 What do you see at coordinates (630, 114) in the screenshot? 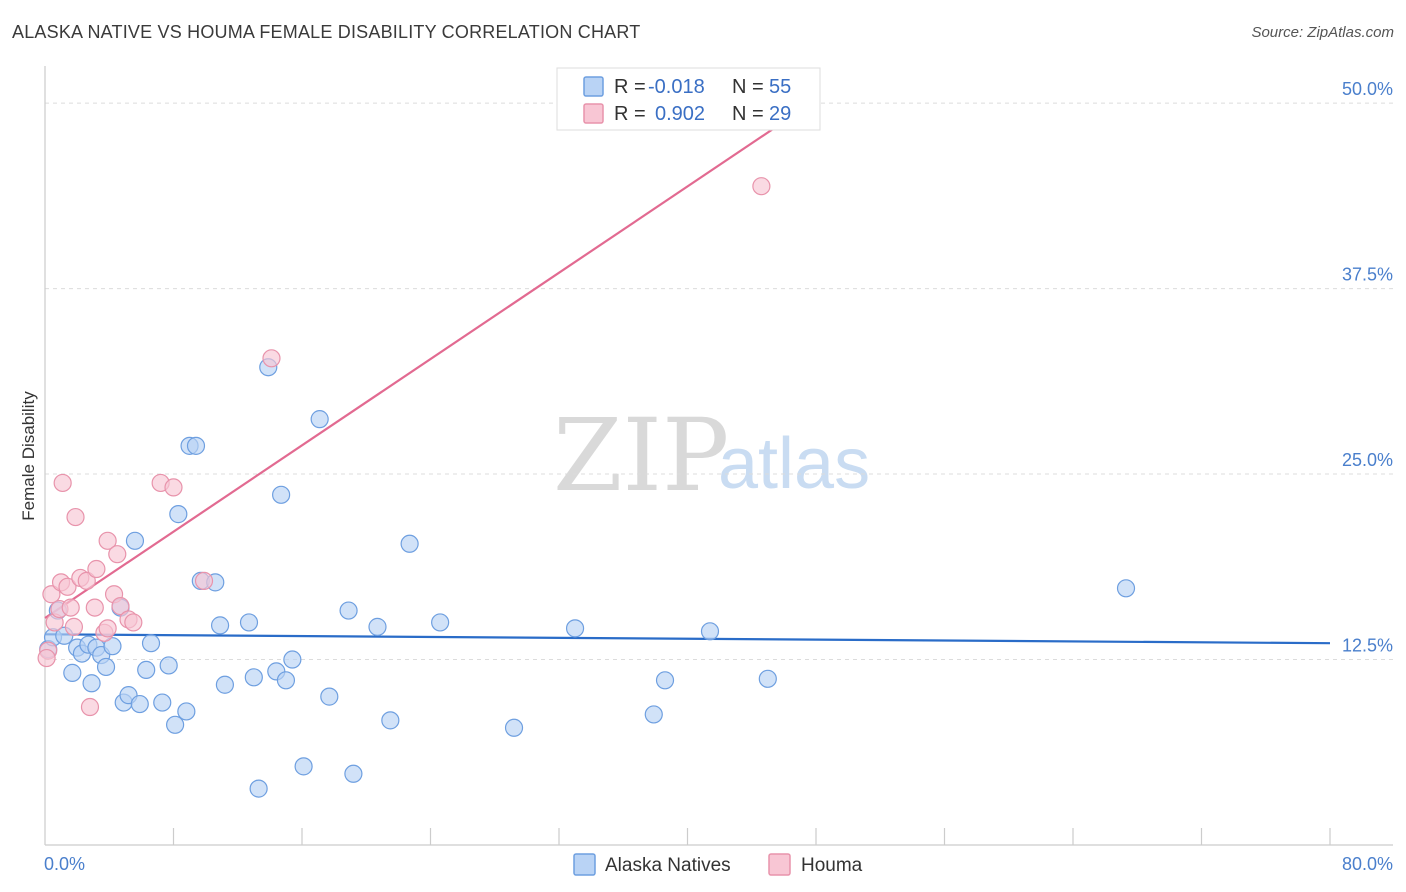
I see `legend-r-label-houma: R =` at bounding box center [630, 114].